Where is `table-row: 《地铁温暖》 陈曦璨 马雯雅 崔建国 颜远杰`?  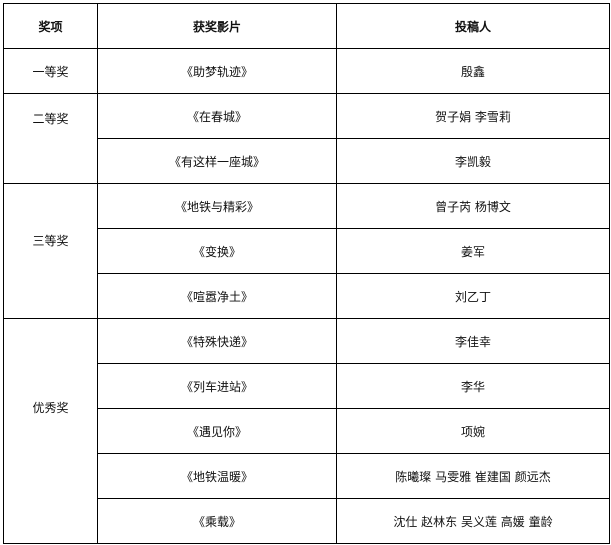
table-row: 《地铁温暖》 陈曦璨 马雯雅 崔建国 颜远杰 is located at coordinates (307, 476).